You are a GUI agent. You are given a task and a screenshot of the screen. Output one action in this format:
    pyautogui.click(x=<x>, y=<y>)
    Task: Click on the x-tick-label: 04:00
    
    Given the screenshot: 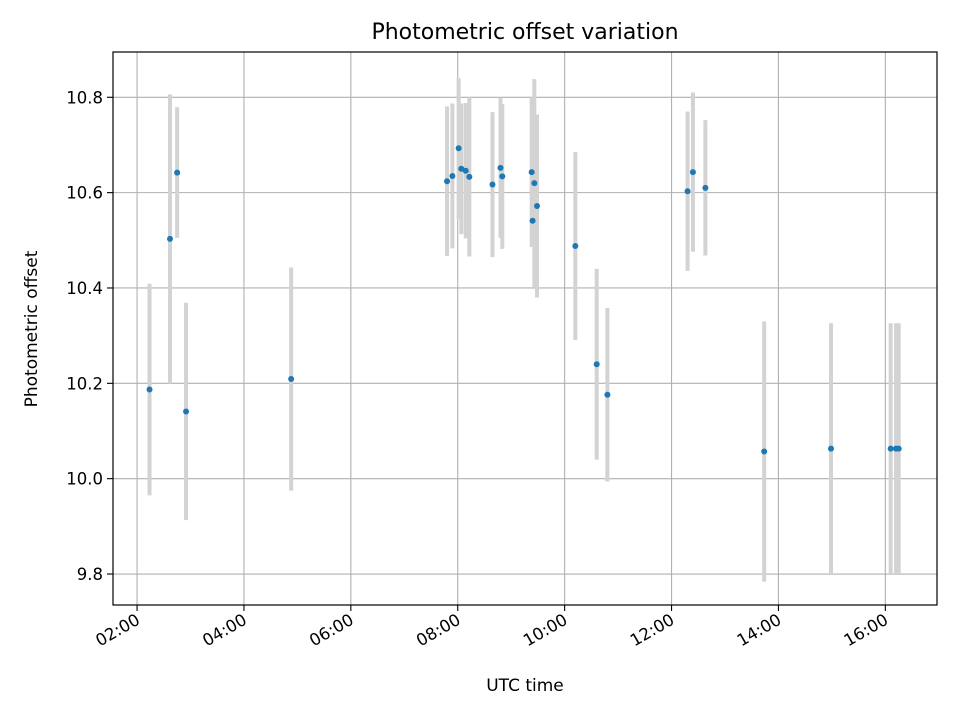 What is the action you would take?
    pyautogui.click(x=224, y=630)
    